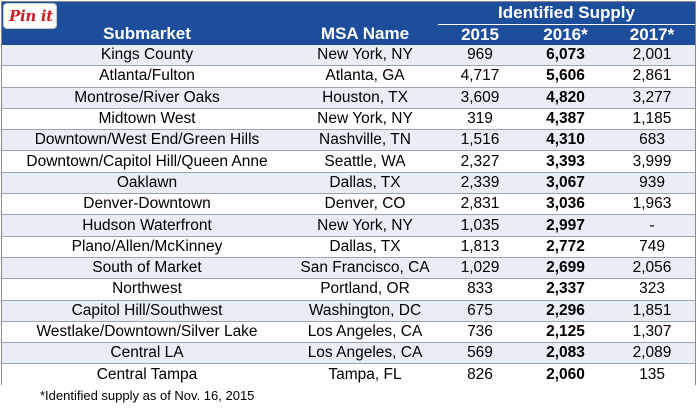  I want to click on cell-2016: 2,125, so click(565, 331).